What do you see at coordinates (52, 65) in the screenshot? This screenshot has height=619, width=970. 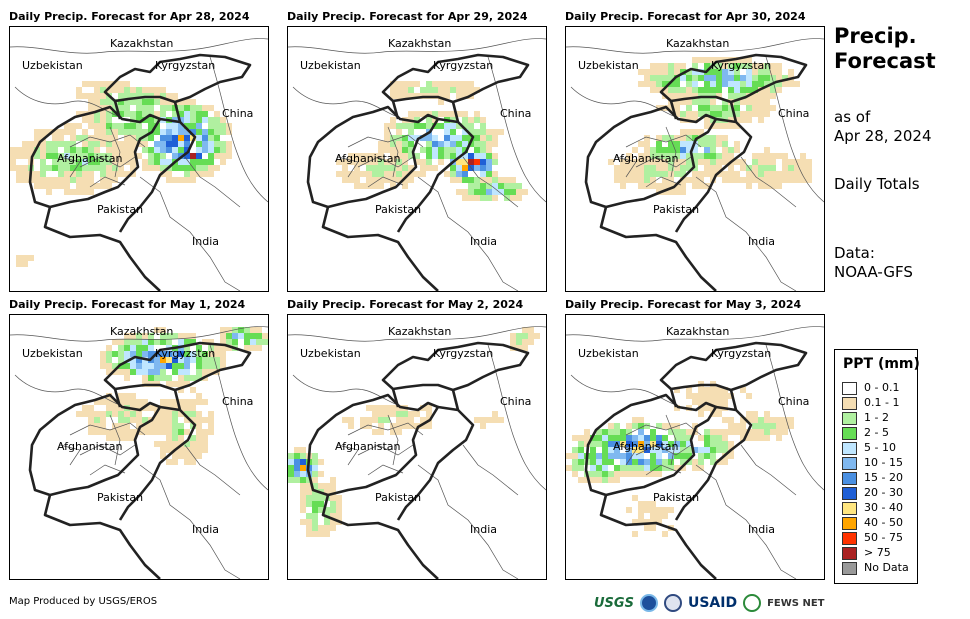 I see `label-uzbekistan: Uzbekistan` at bounding box center [52, 65].